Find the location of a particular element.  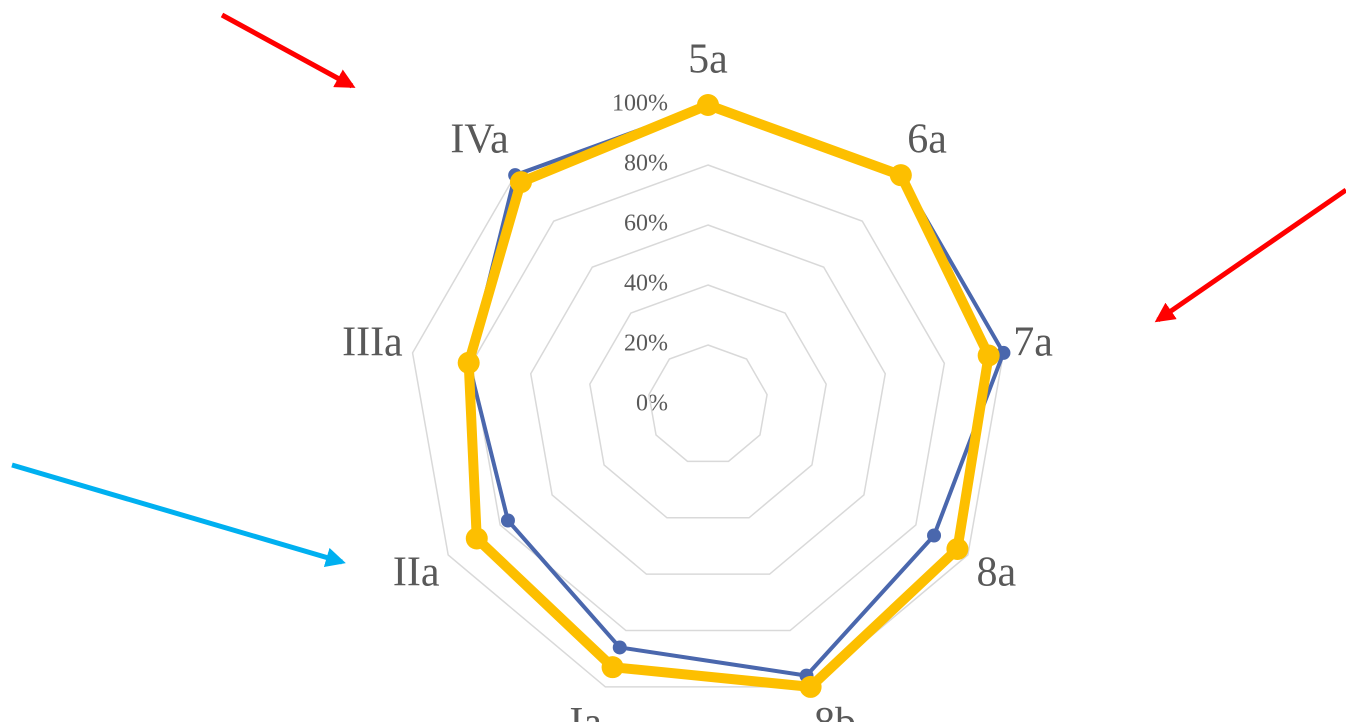

r-tick-label: 40% is located at coordinates (646, 284).